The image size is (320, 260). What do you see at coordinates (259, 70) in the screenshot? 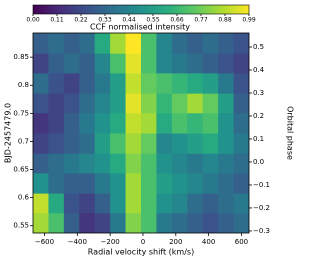
I see `y2-tick-label: 0.4` at bounding box center [259, 70].